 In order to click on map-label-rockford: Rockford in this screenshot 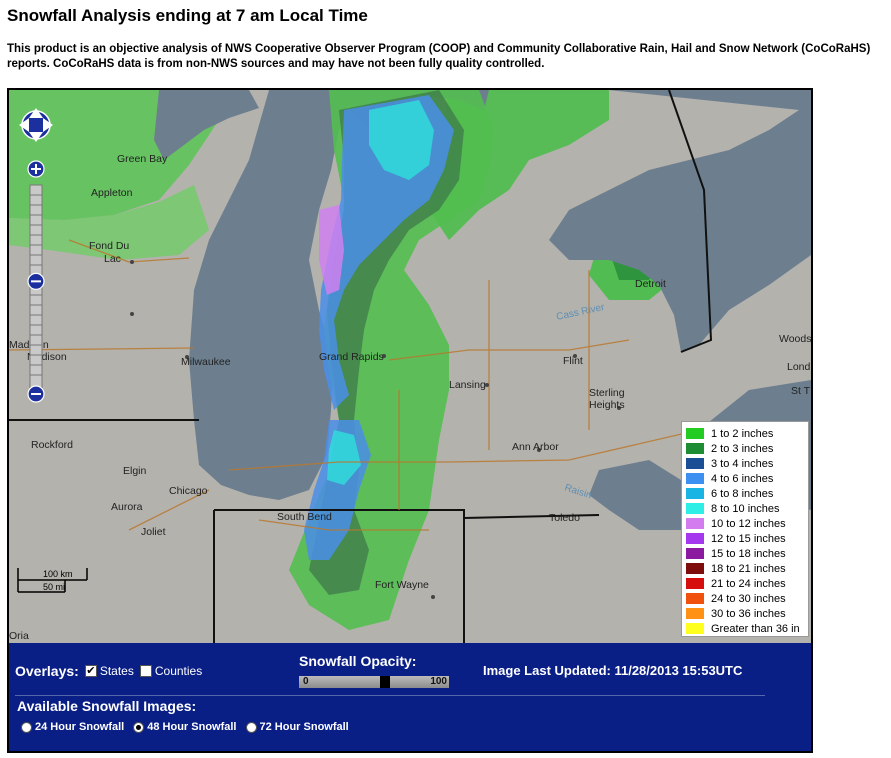, I will do `click(52, 445)`.